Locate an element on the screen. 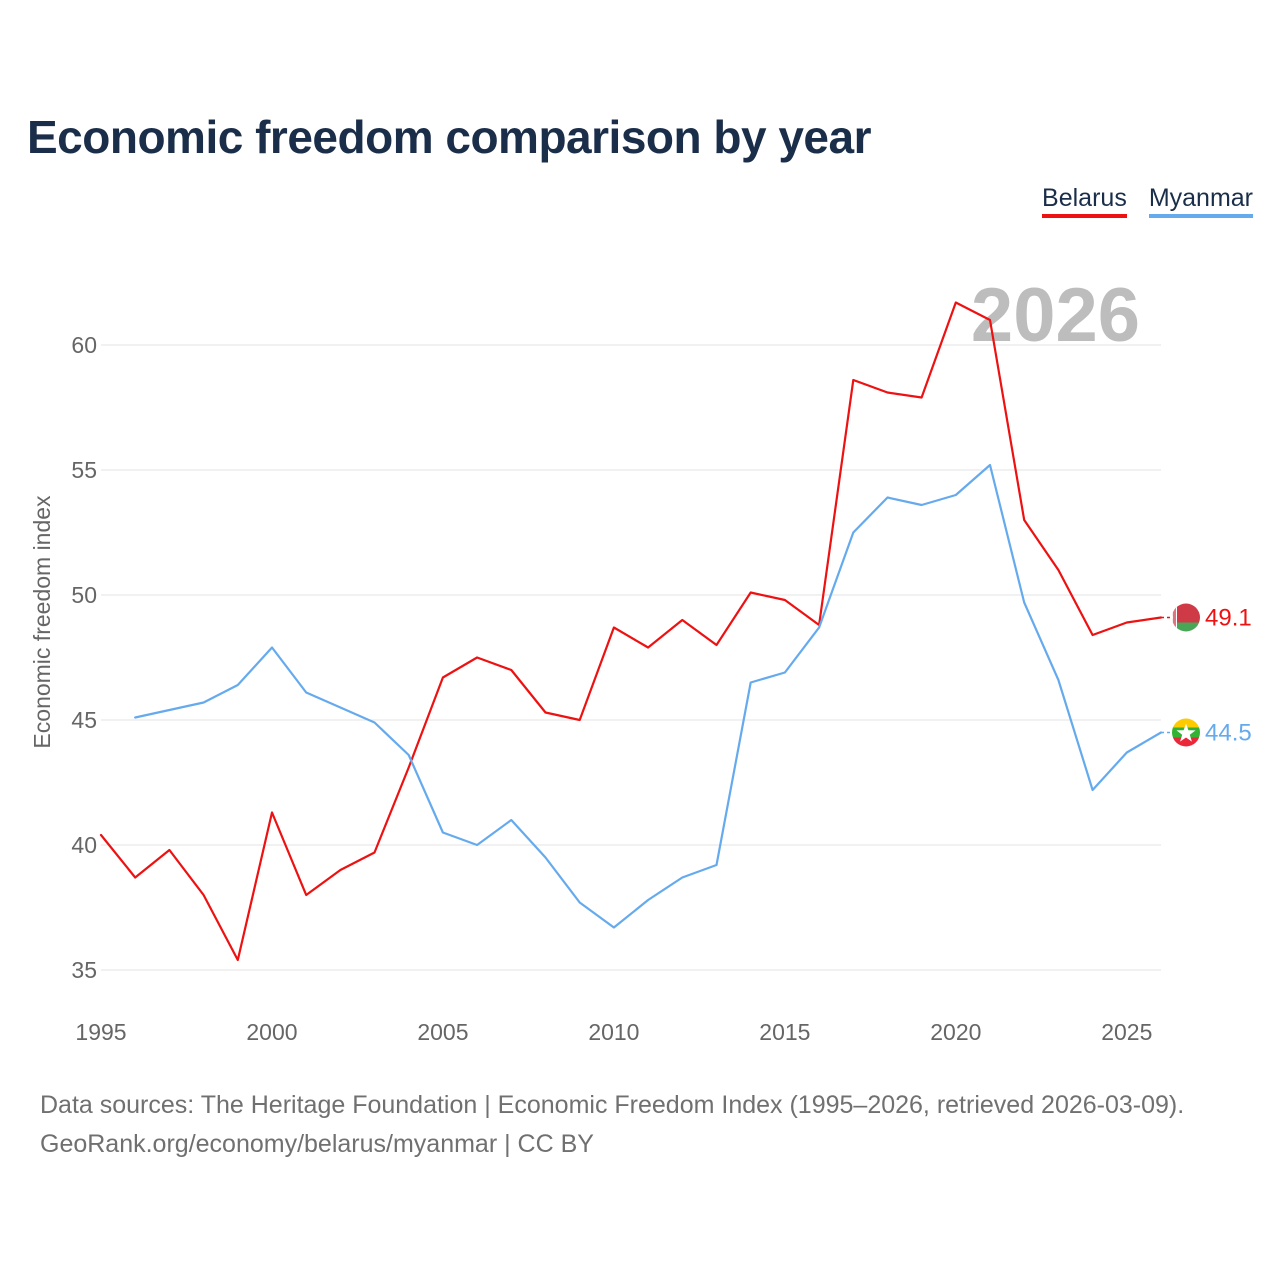 The width and height of the screenshot is (1280, 1280). legend-item-myanmar: Myanmar is located at coordinates (1200, 201).